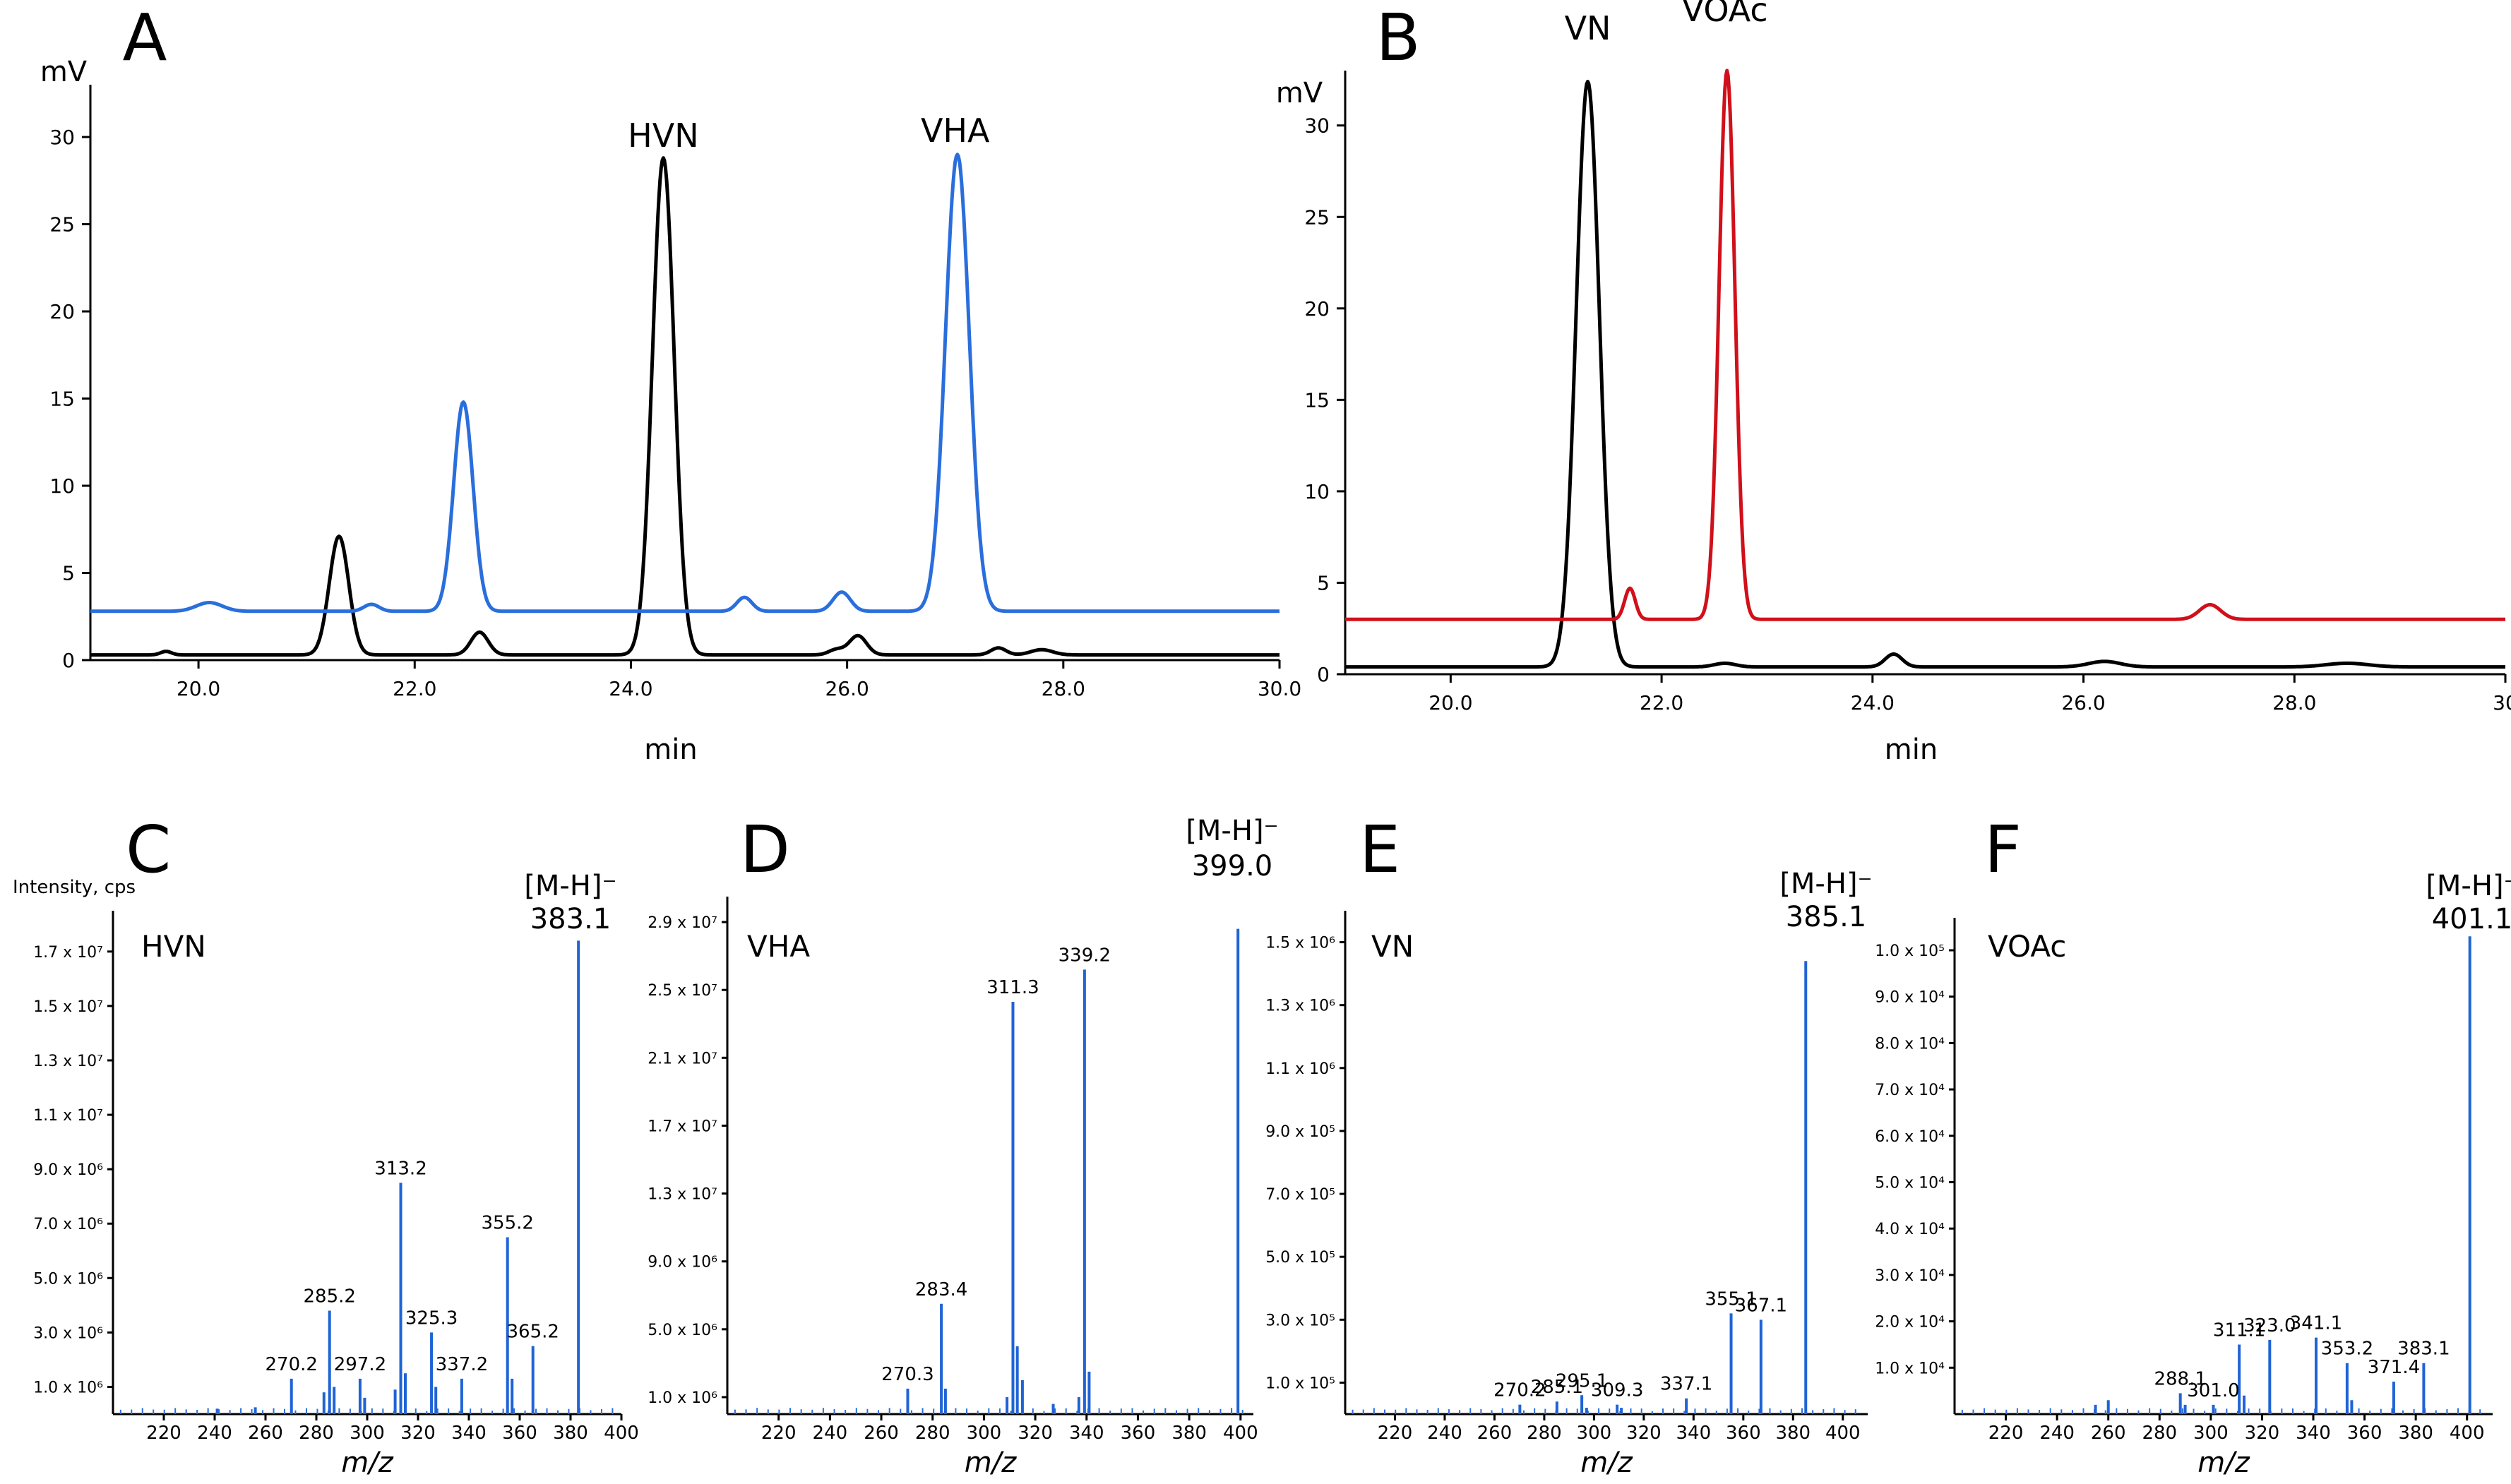  I want to click on y-tick-label: 2.5 x 10⁷, so click(682, 991).